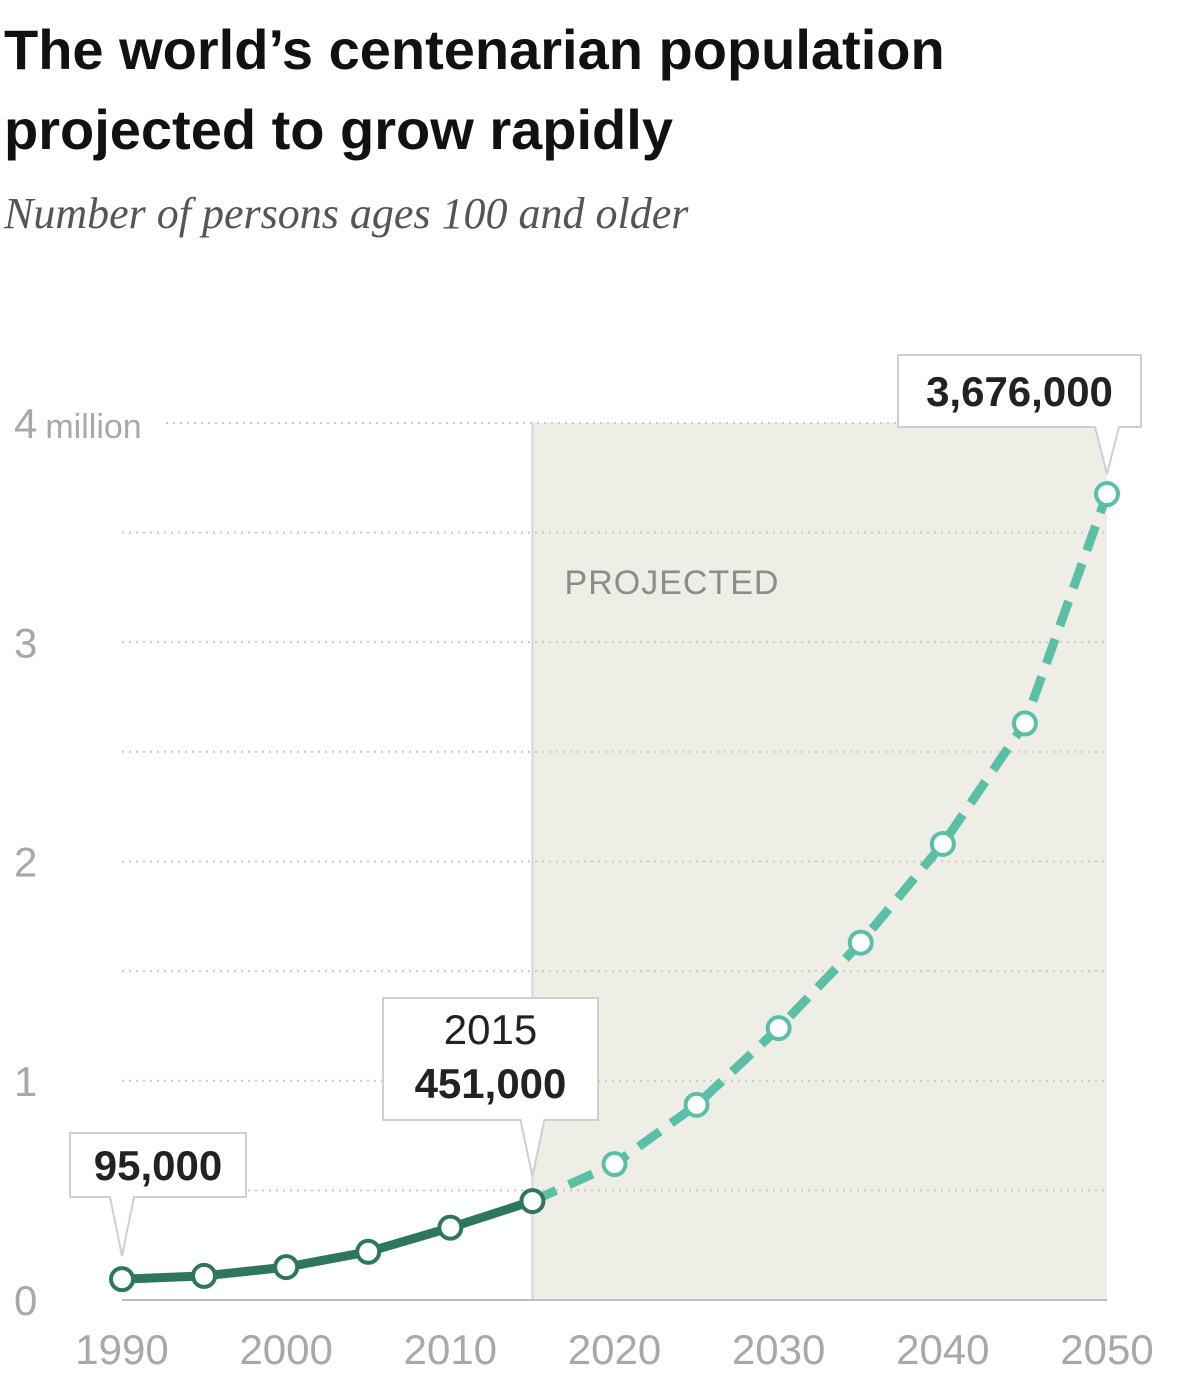 This screenshot has width=1184, height=1390. Describe the element at coordinates (158, 1165) in the screenshot. I see `callout-value: 95,000` at that location.